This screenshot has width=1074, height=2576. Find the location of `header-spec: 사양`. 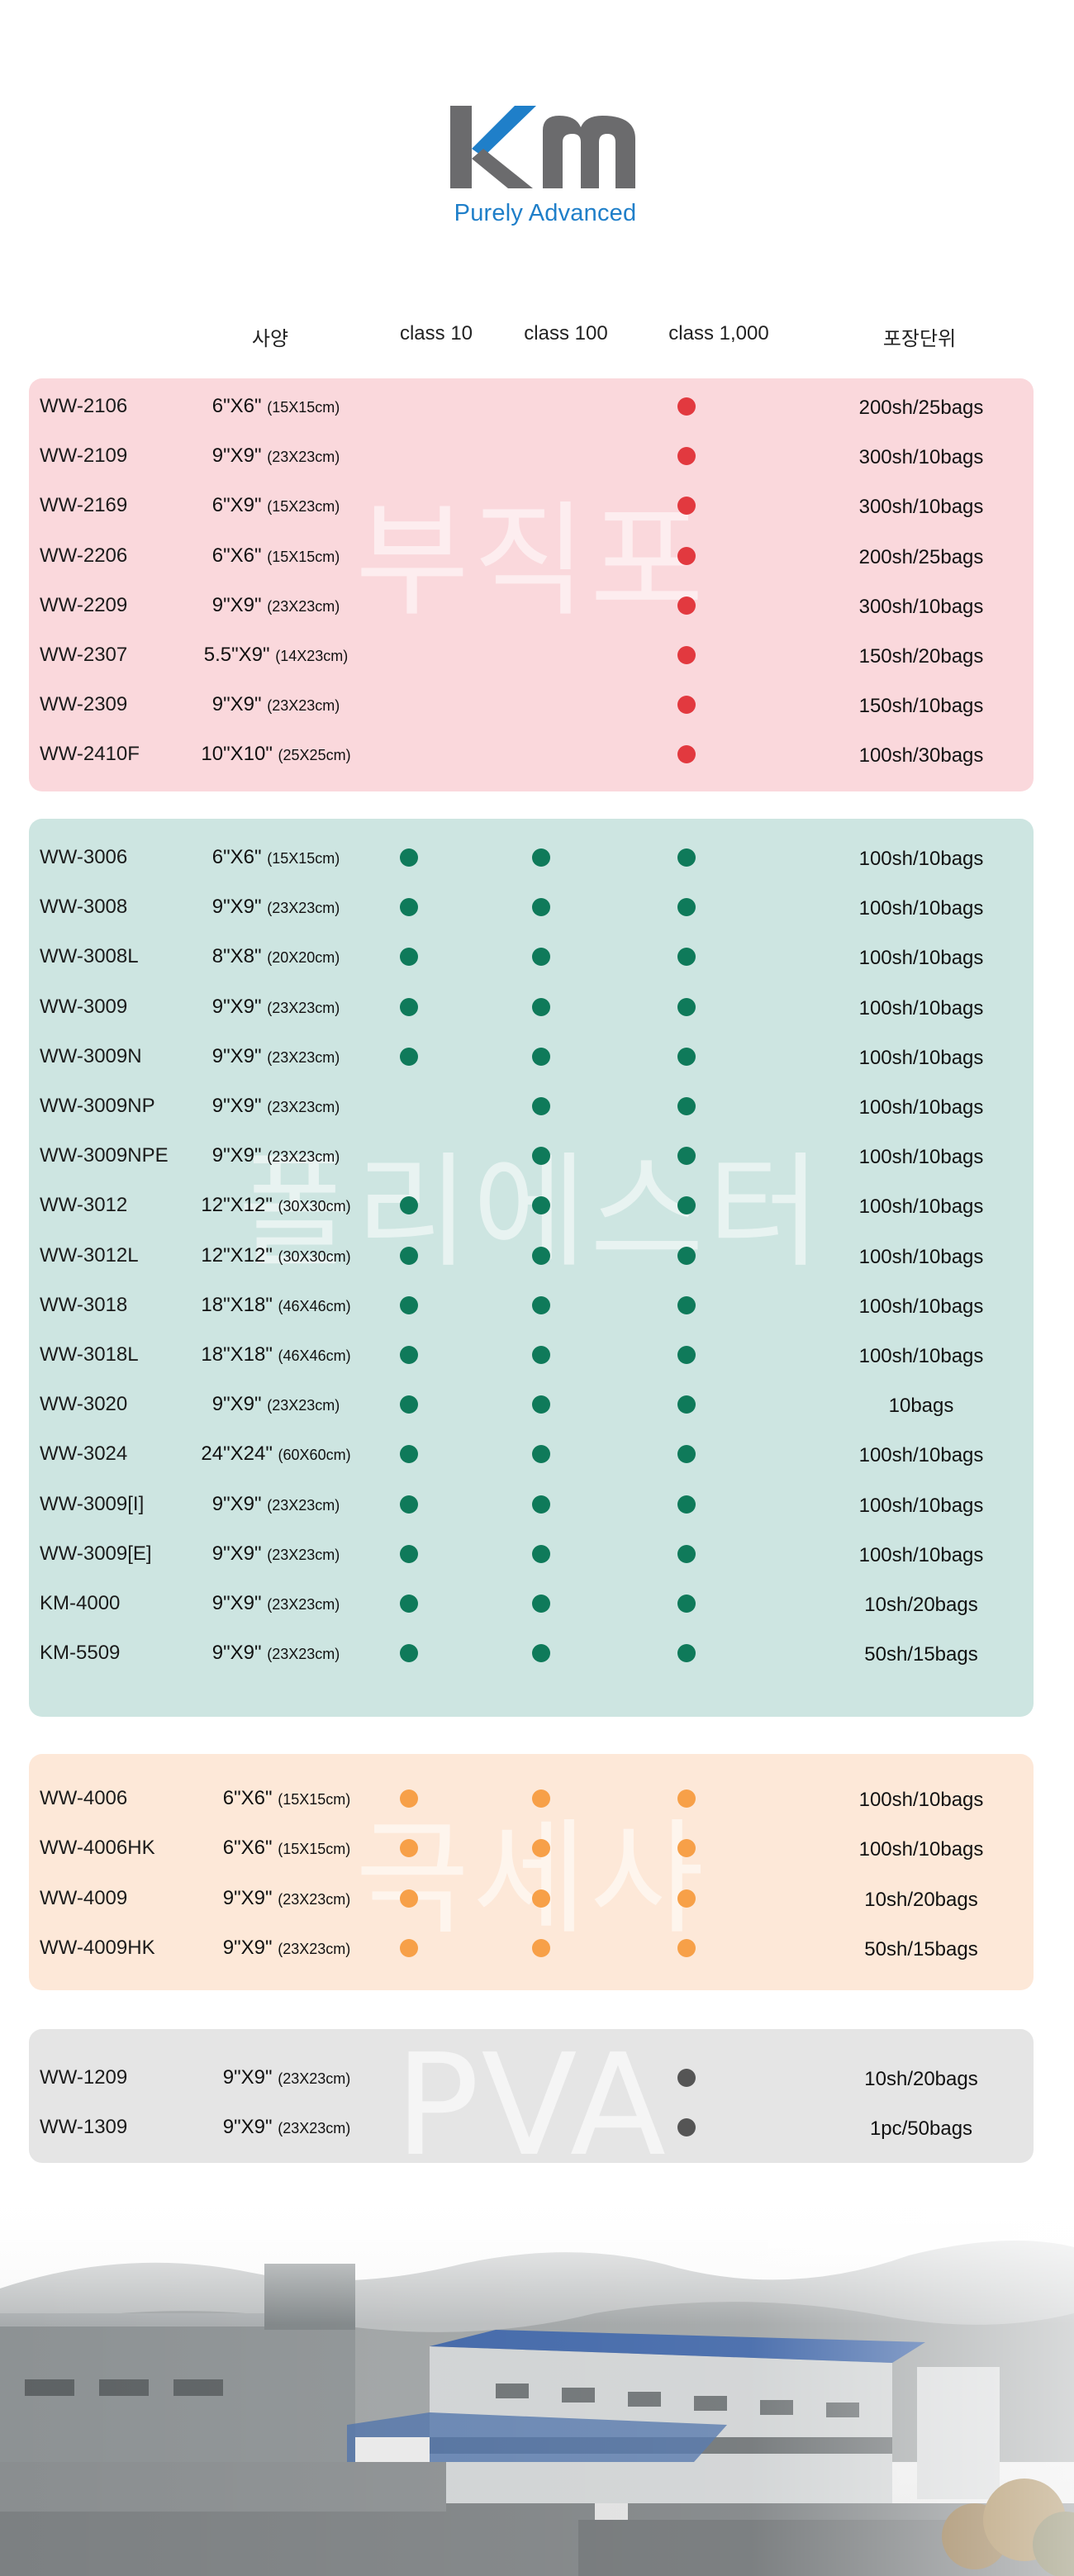

header-spec: 사양 is located at coordinates (270, 339).